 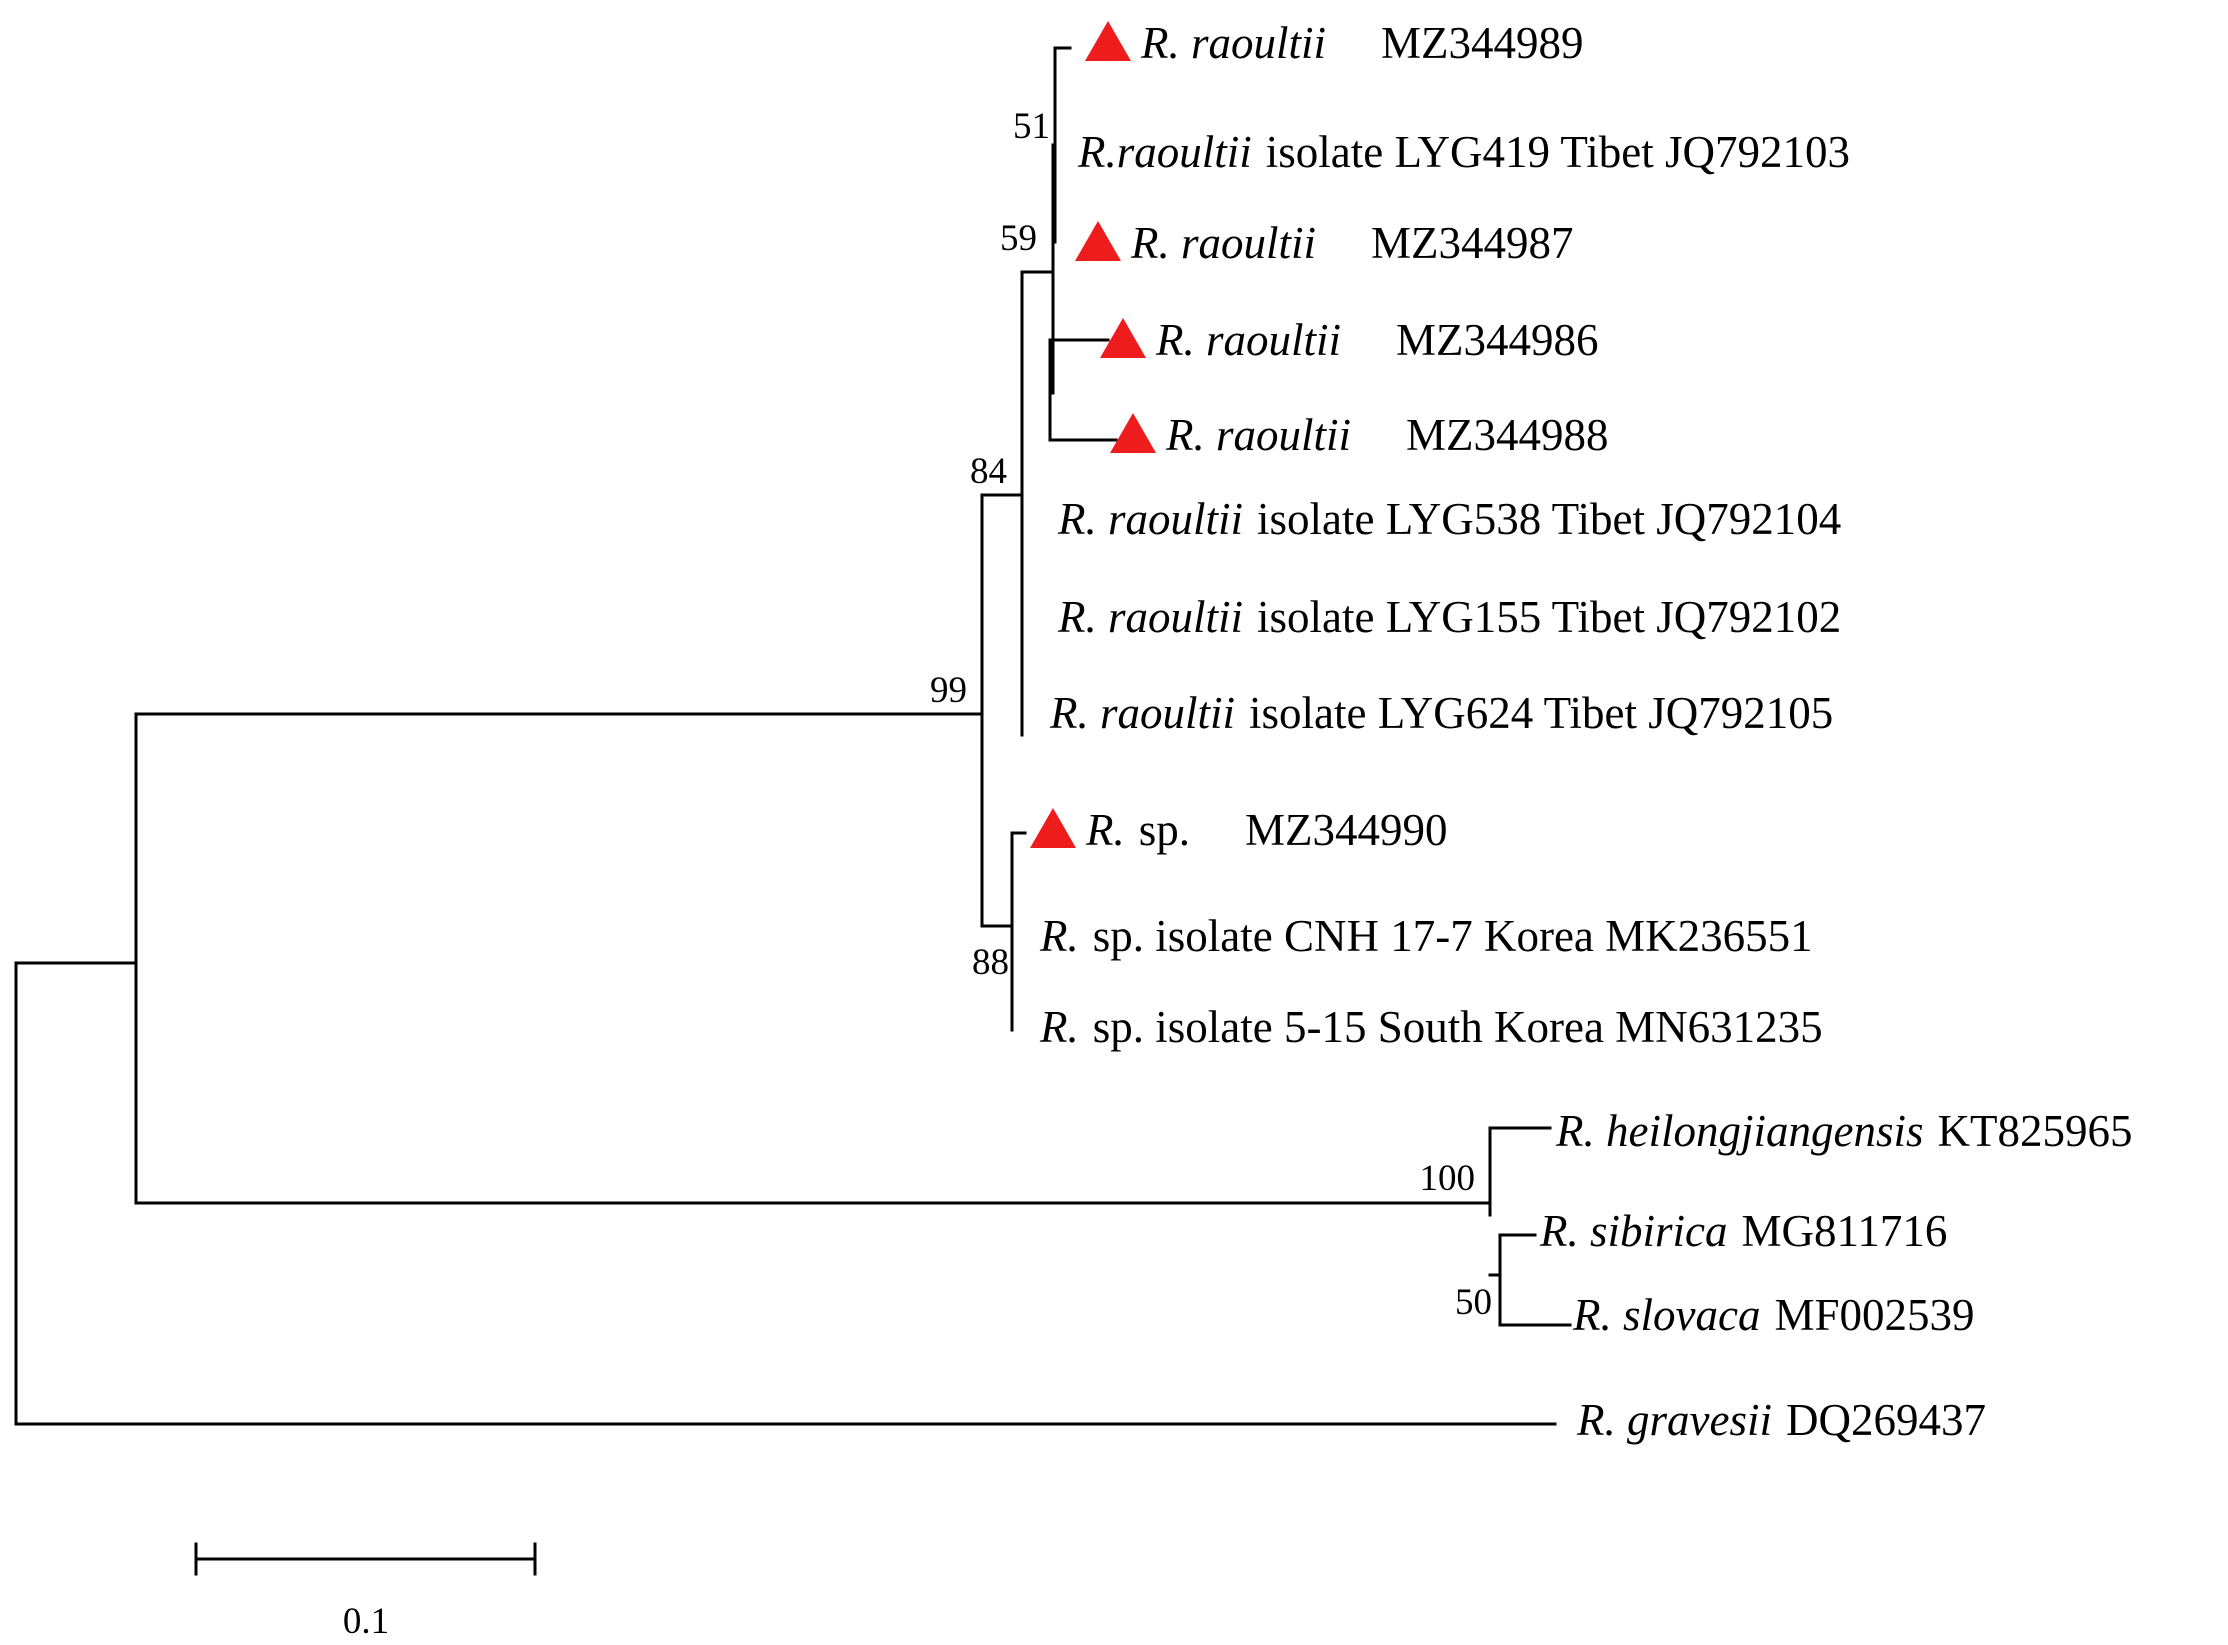 What do you see at coordinates (1497, 340) in the screenshot?
I see `taxon-detail: MZ344986` at bounding box center [1497, 340].